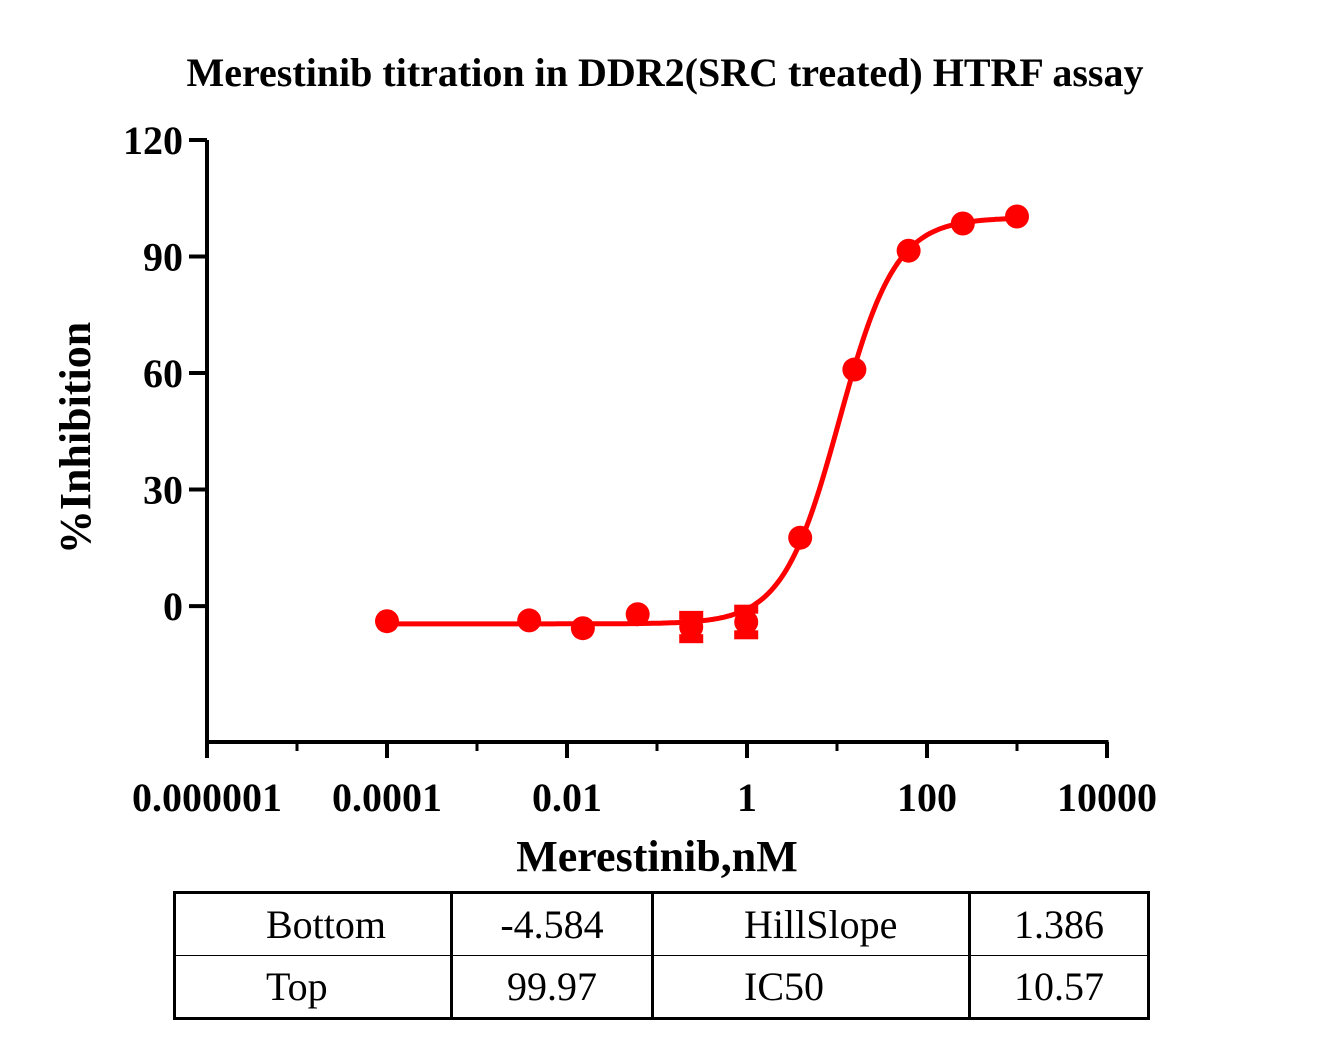 The height and width of the screenshot is (1049, 1328). What do you see at coordinates (297, 986) in the screenshot?
I see `param-label-text: Top` at bounding box center [297, 986].